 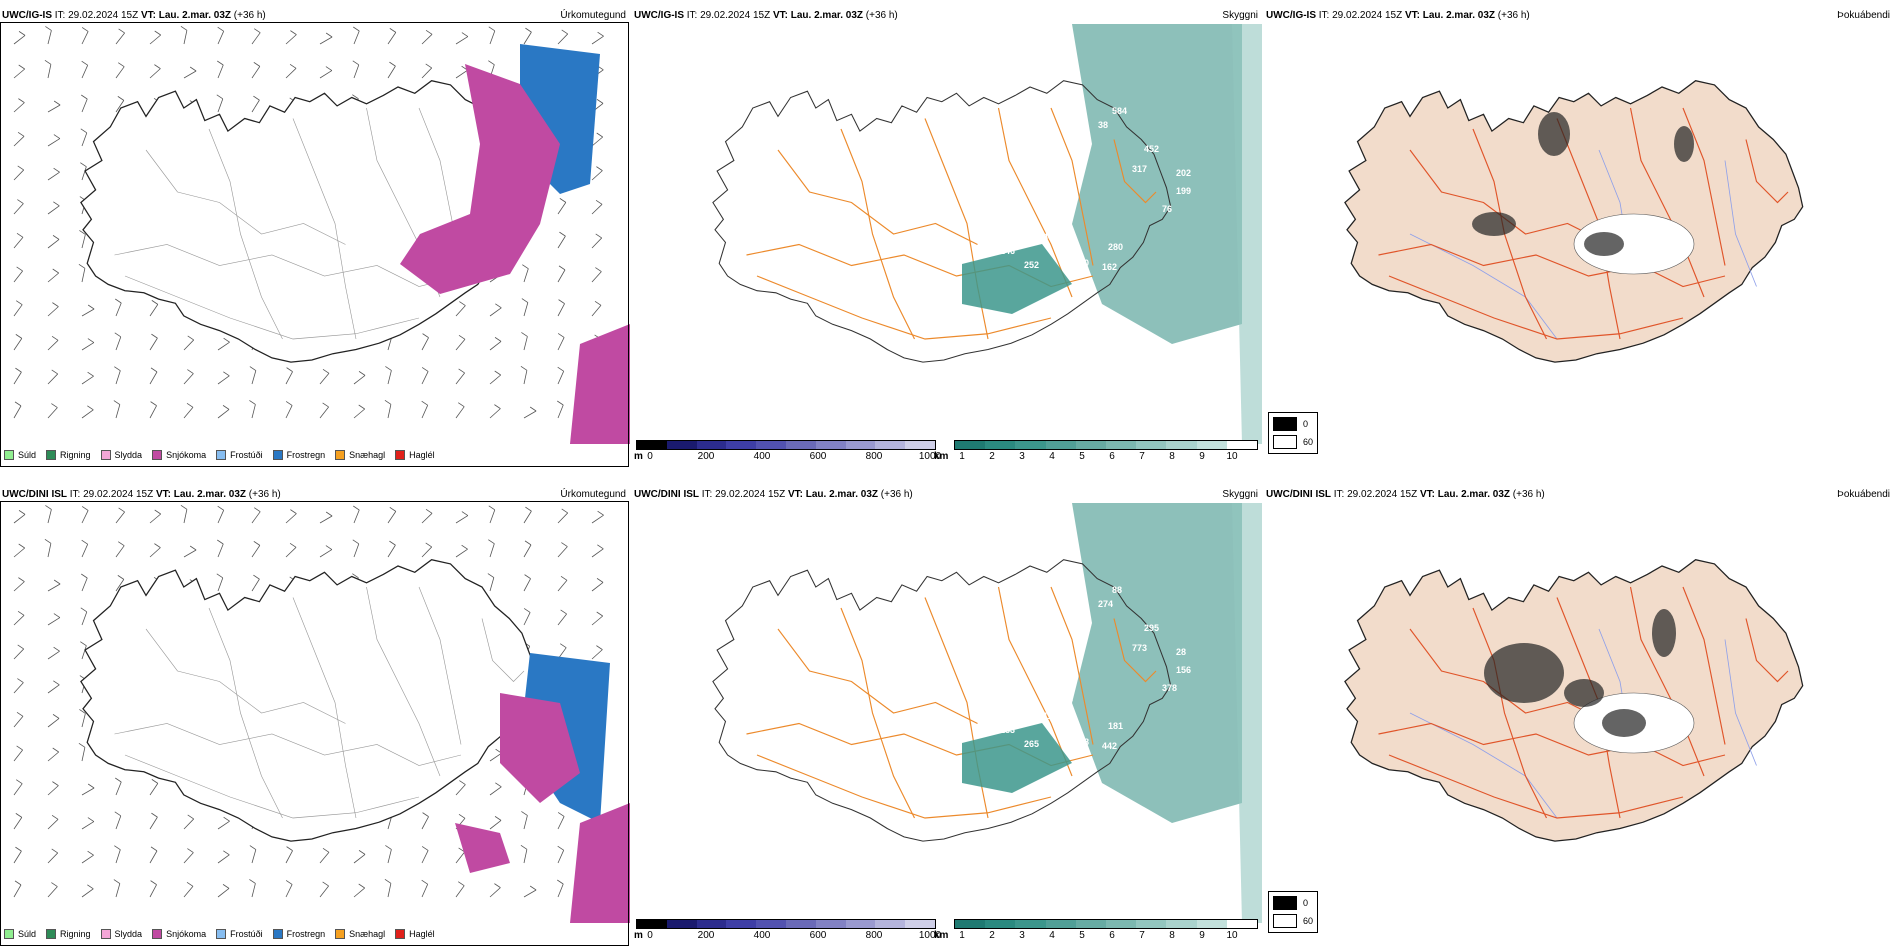 I want to click on road-network, so click(x=1583, y=702).